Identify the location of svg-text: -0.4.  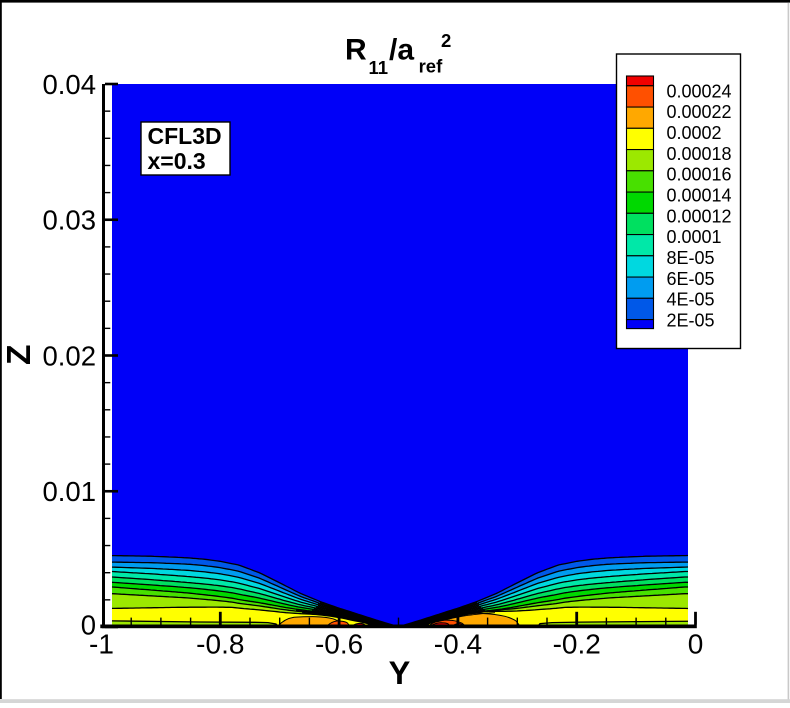
(458, 643).